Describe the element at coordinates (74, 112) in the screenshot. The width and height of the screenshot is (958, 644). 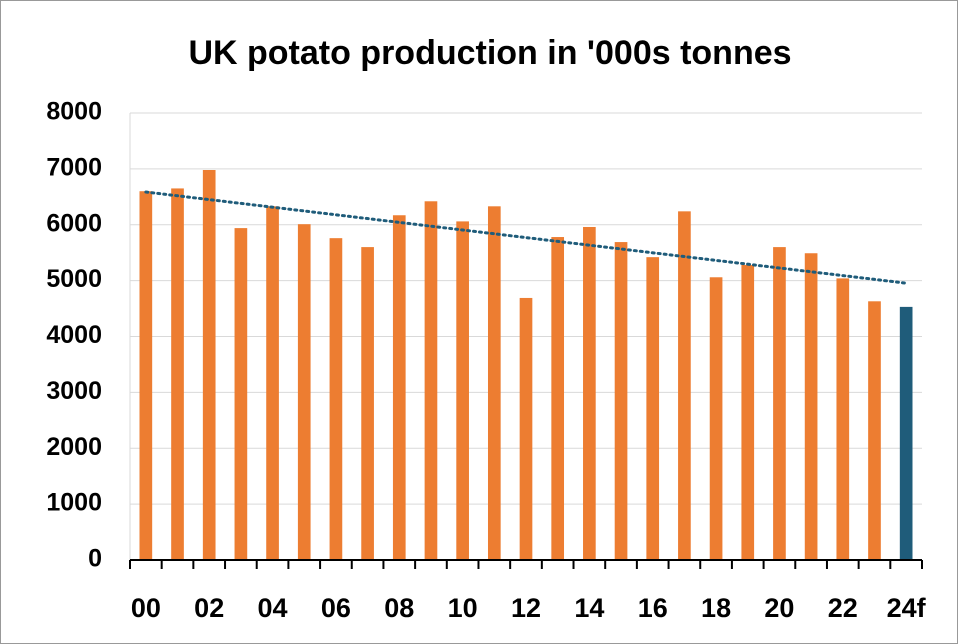
I see `y-tick-label: 8000` at that location.